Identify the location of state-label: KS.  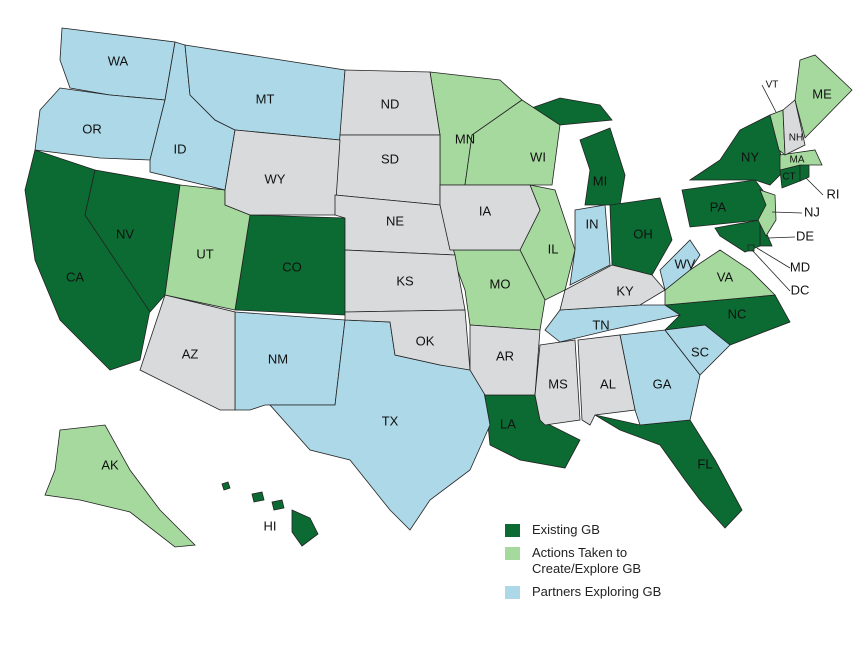
(405, 280).